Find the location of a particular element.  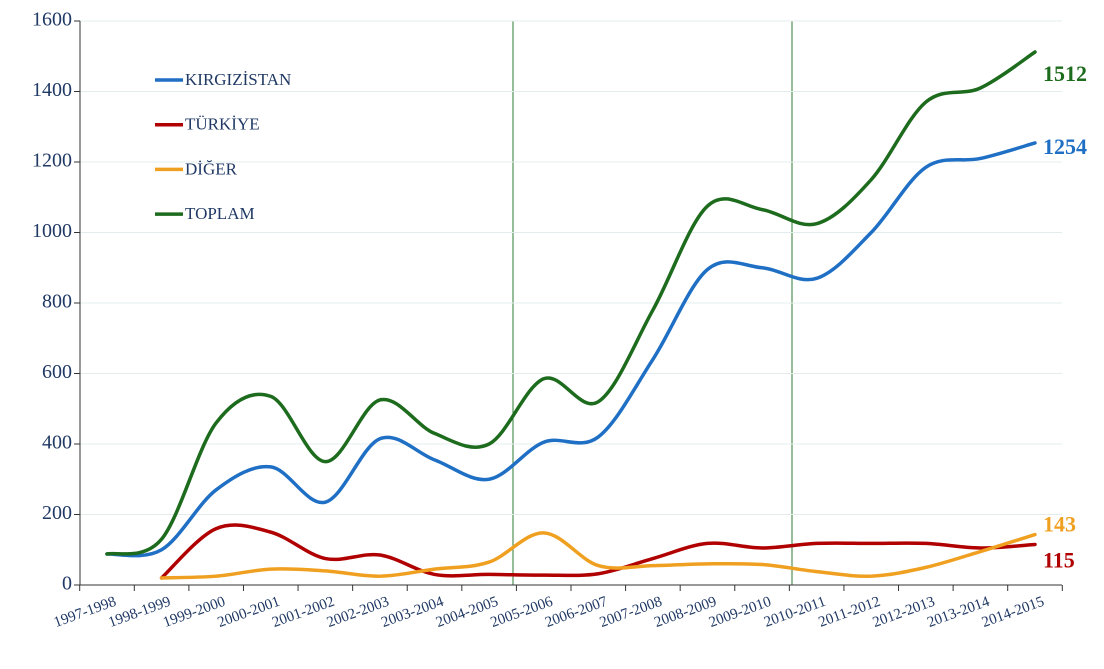

x-tick-label: 2012-2013 is located at coordinates (904, 612).